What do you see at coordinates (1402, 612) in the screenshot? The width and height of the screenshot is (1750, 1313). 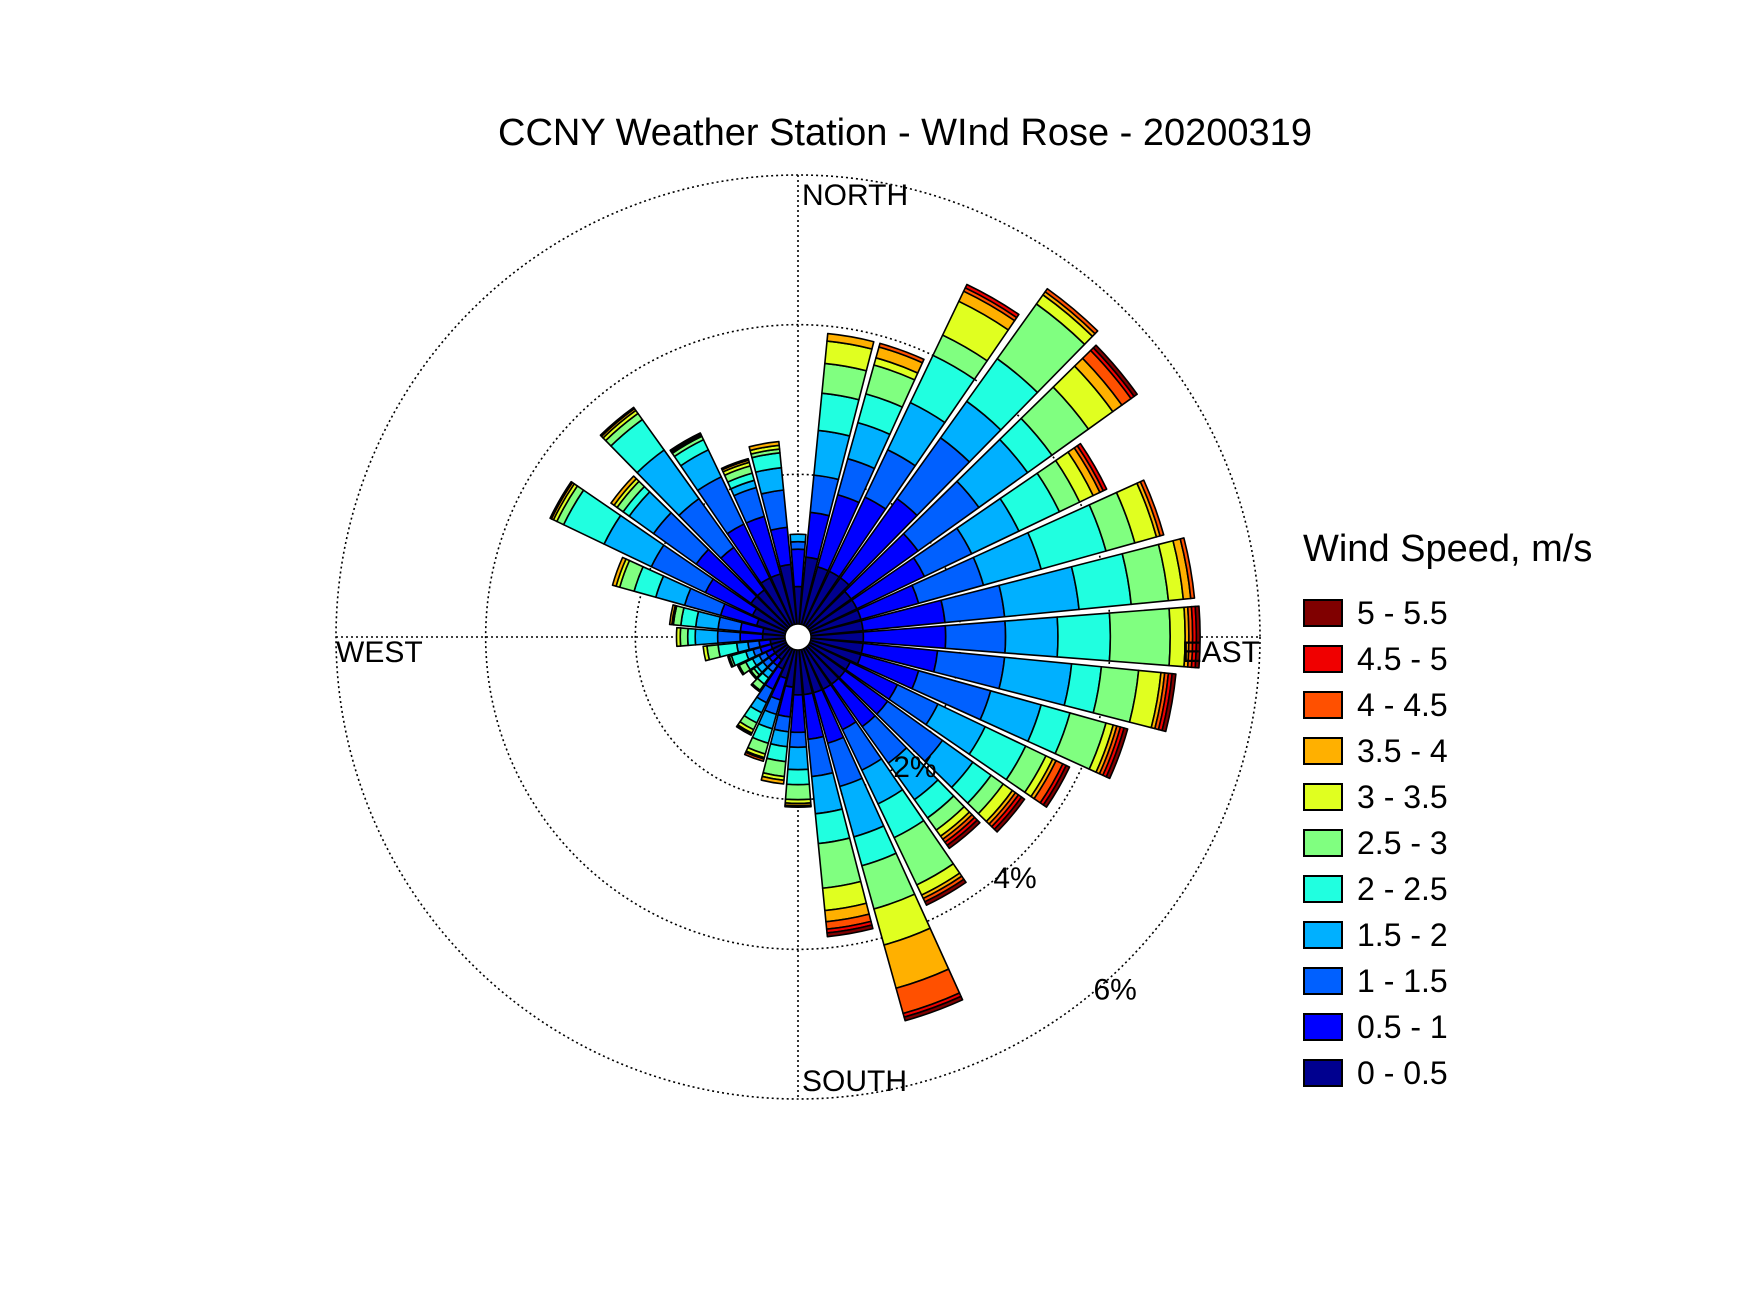 I see `legend-label: 5 - 5.5` at bounding box center [1402, 612].